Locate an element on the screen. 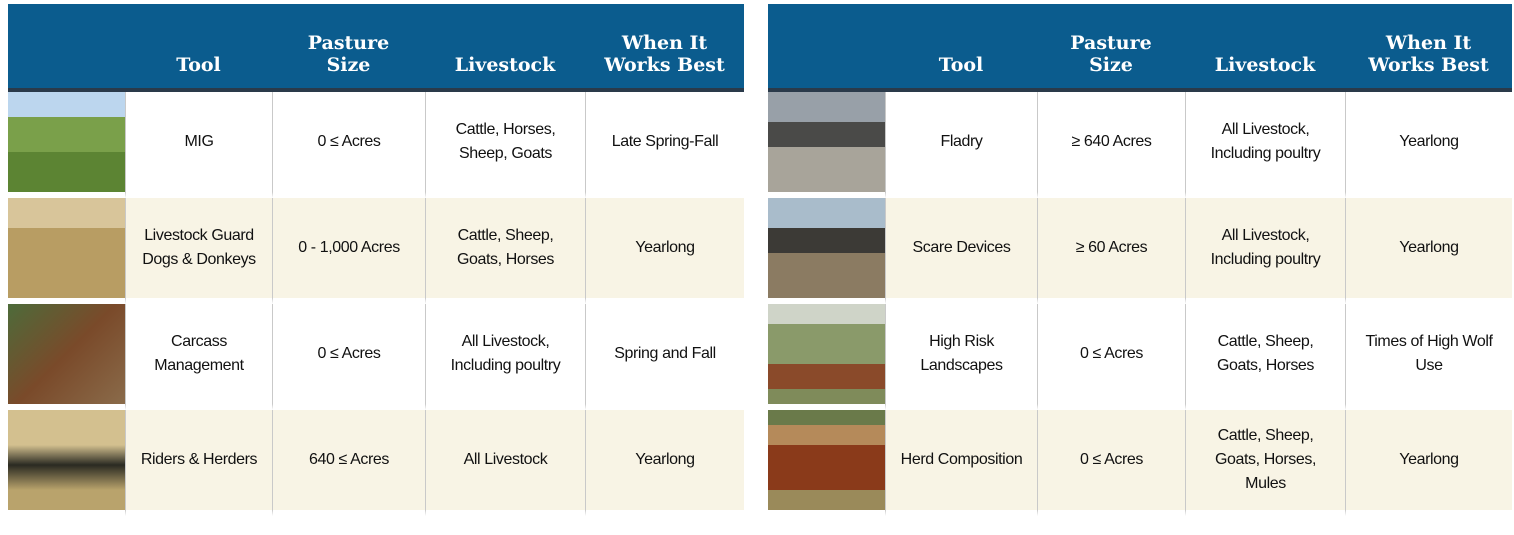 The width and height of the screenshot is (1514, 535). table-cell: High Risk Landscapes is located at coordinates (961, 357).